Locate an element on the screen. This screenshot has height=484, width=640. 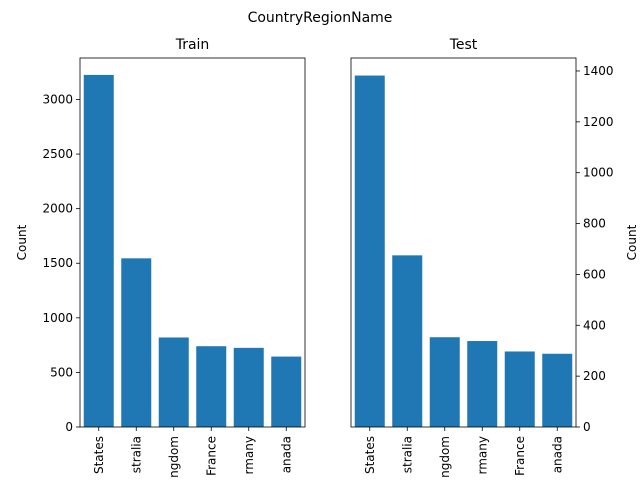
test-ytick-label-1: 200 is located at coordinates (594, 376).